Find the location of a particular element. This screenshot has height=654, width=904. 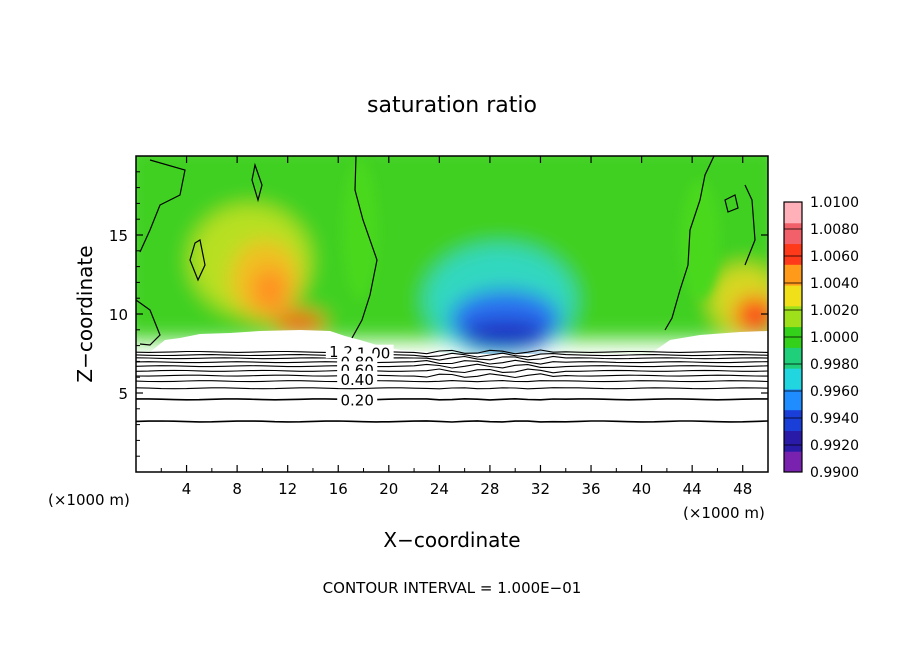

contour-label: 0.40 is located at coordinates (356, 380).